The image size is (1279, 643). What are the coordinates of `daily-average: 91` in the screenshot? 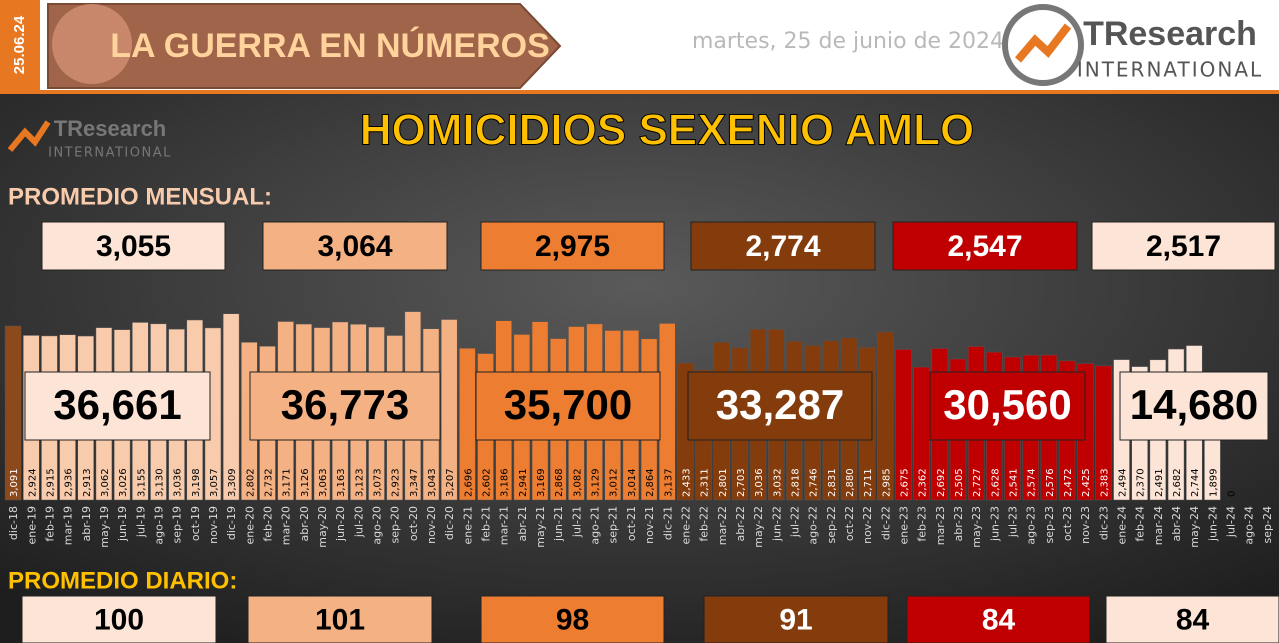 It's located at (795, 619).